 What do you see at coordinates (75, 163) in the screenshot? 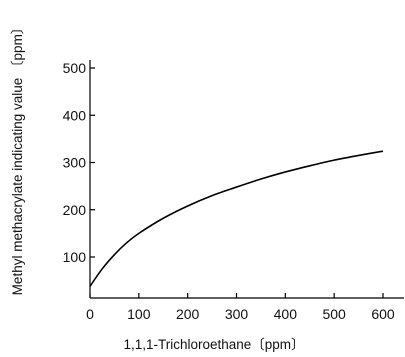
I see `y-tick-label: 300` at bounding box center [75, 163].